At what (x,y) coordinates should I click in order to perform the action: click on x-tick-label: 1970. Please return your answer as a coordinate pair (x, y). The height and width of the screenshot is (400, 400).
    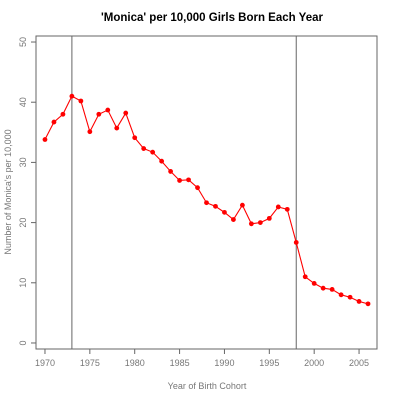
    Looking at the image, I should click on (45, 363).